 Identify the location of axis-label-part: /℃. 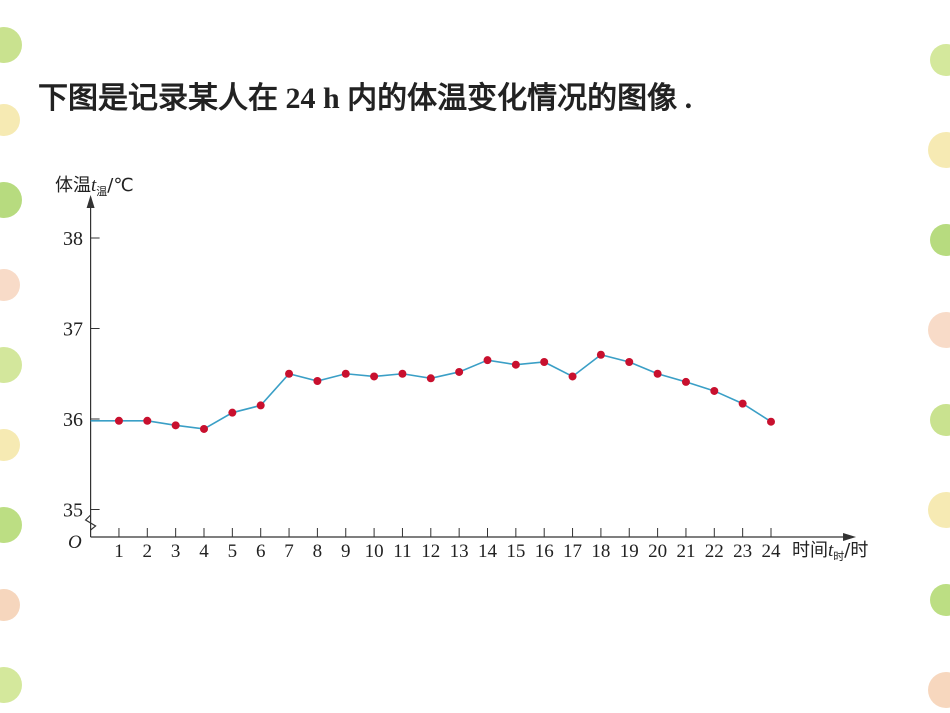
(120, 185).